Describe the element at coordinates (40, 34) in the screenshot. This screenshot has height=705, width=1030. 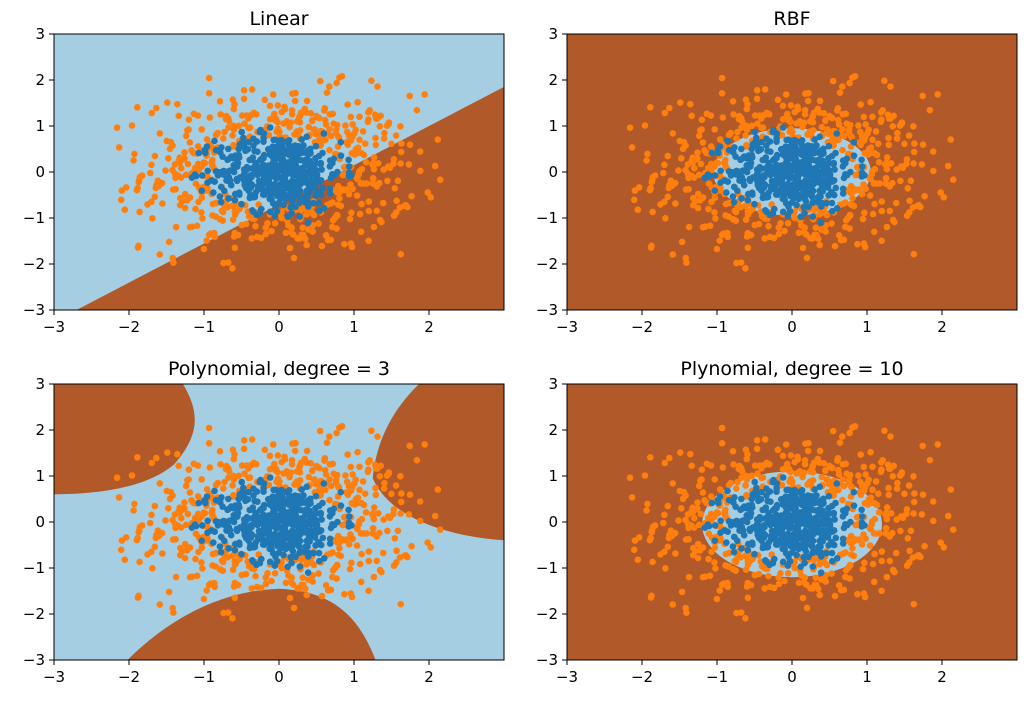
I see `y-tick-label: 3` at that location.